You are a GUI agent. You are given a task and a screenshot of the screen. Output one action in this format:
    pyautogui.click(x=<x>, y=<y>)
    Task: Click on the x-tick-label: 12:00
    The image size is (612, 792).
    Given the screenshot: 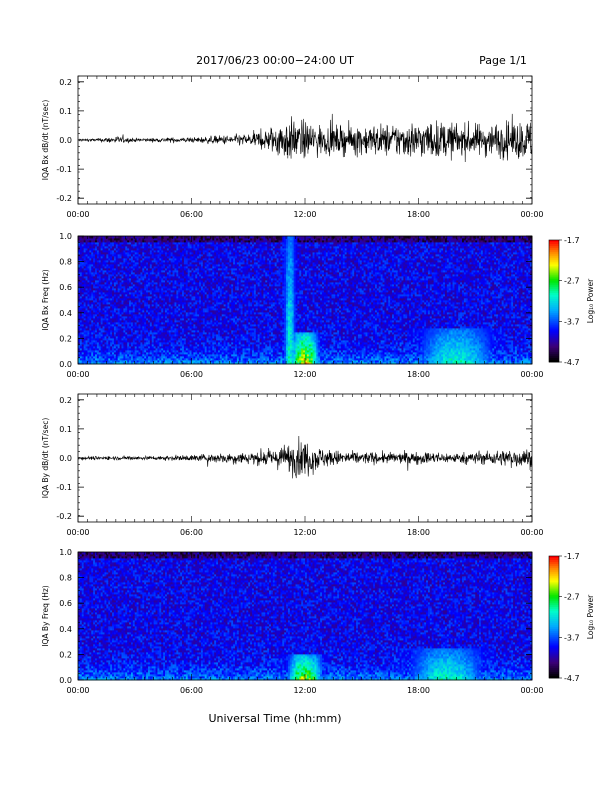 What is the action you would take?
    pyautogui.click(x=304, y=214)
    